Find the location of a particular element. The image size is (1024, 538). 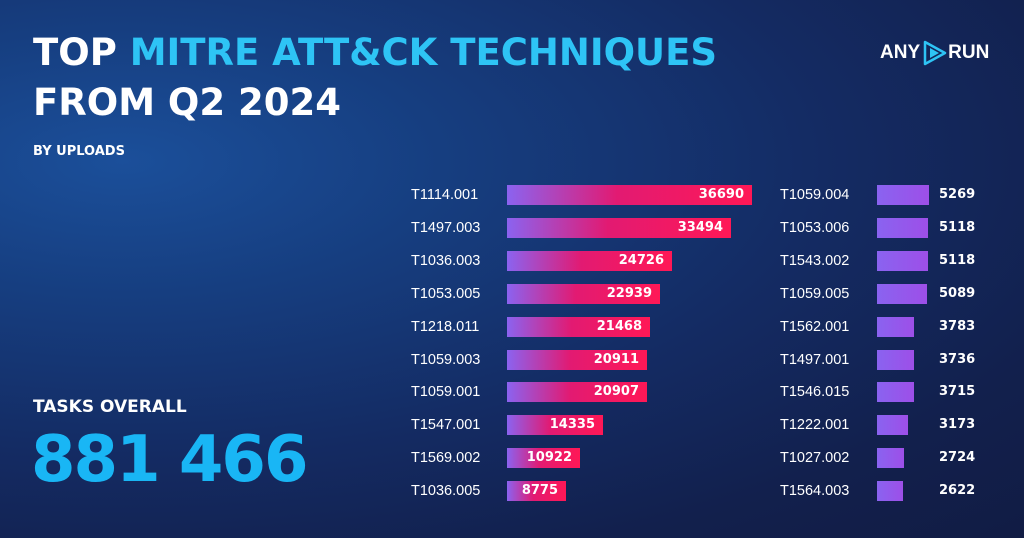

category-label: T1059.004 is located at coordinates (815, 195).